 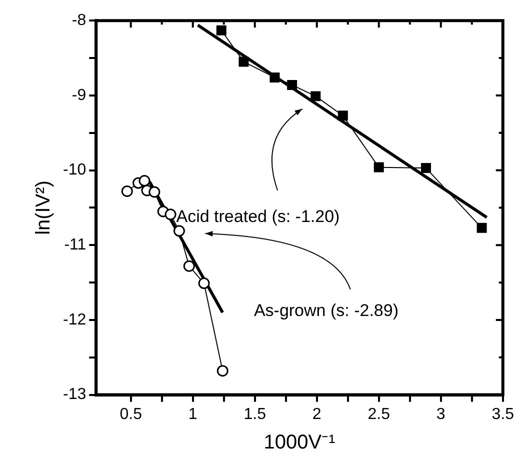 What do you see at coordinates (300, 443) in the screenshot?
I see `x-axis-title: 1000V⁻¹` at bounding box center [300, 443].